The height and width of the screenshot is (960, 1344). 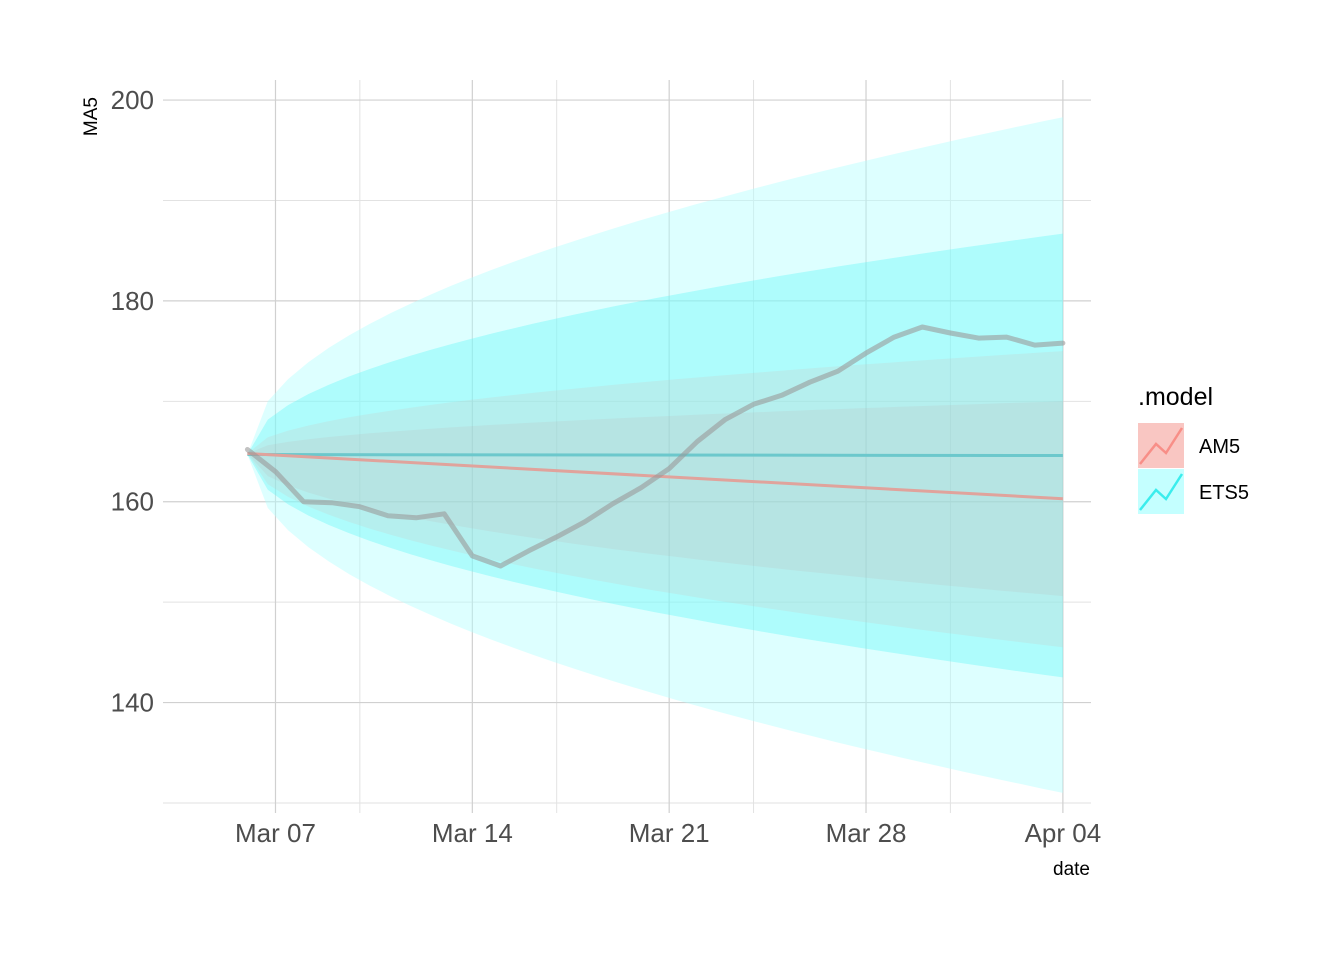 What do you see at coordinates (132, 703) in the screenshot?
I see `y-tick-label: 140` at bounding box center [132, 703].